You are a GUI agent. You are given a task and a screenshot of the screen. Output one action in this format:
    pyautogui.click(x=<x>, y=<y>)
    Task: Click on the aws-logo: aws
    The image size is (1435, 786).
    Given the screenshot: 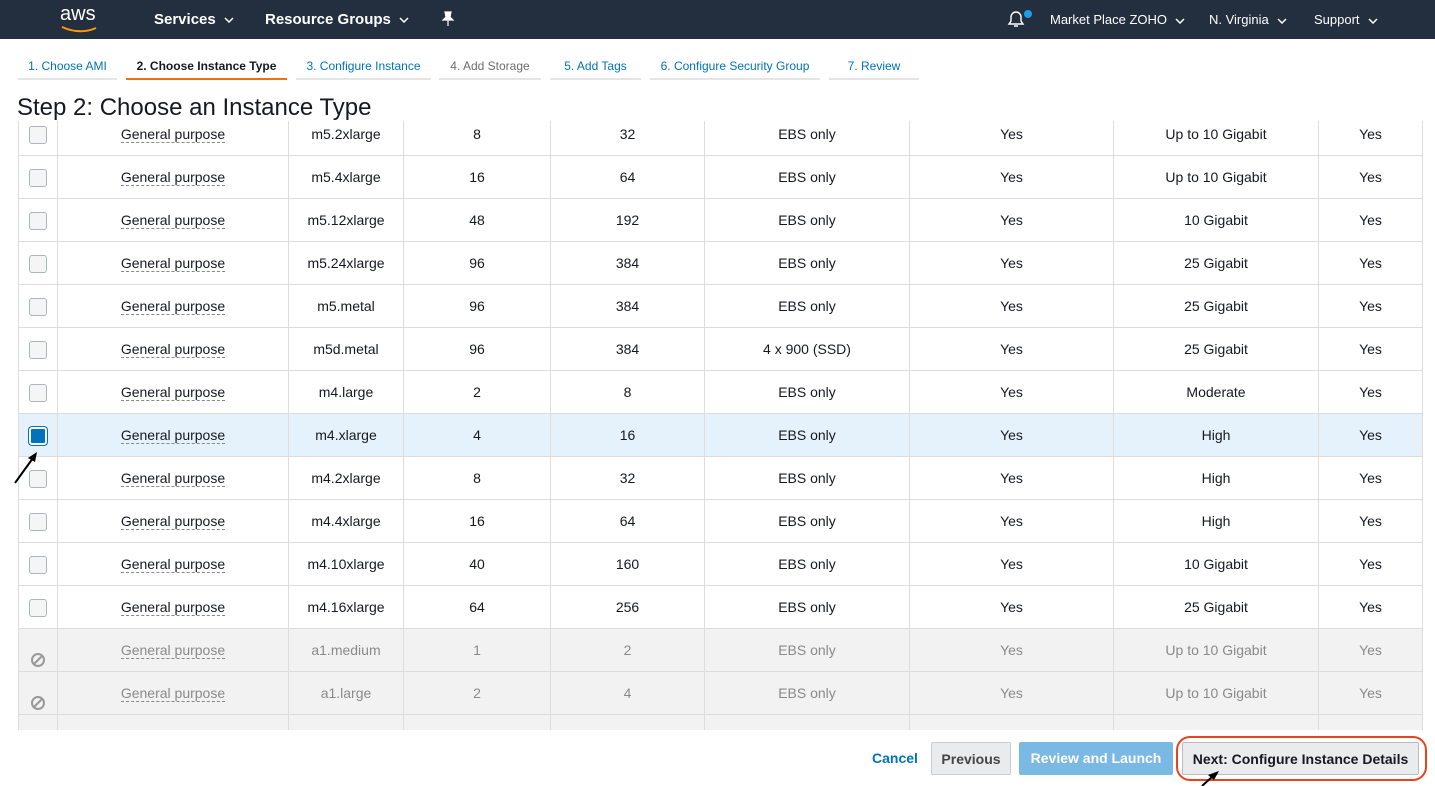 What is the action you would take?
    pyautogui.click(x=78, y=14)
    